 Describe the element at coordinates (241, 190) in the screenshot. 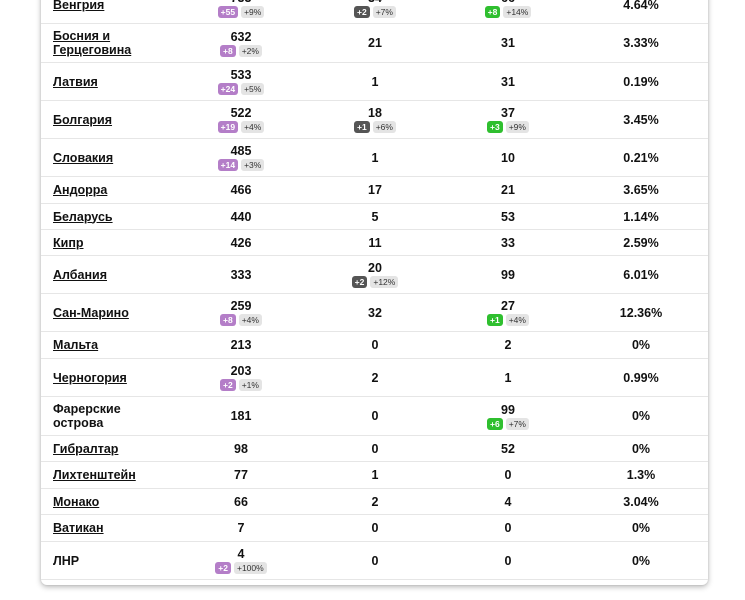

I see `cases-cell: 466` at that location.